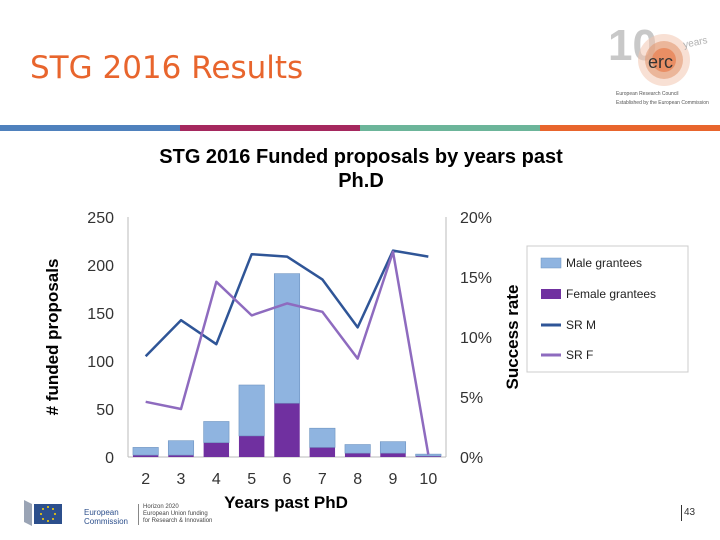  What do you see at coordinates (604, 263) in the screenshot?
I see `legend-label-male: Male grantees` at bounding box center [604, 263].